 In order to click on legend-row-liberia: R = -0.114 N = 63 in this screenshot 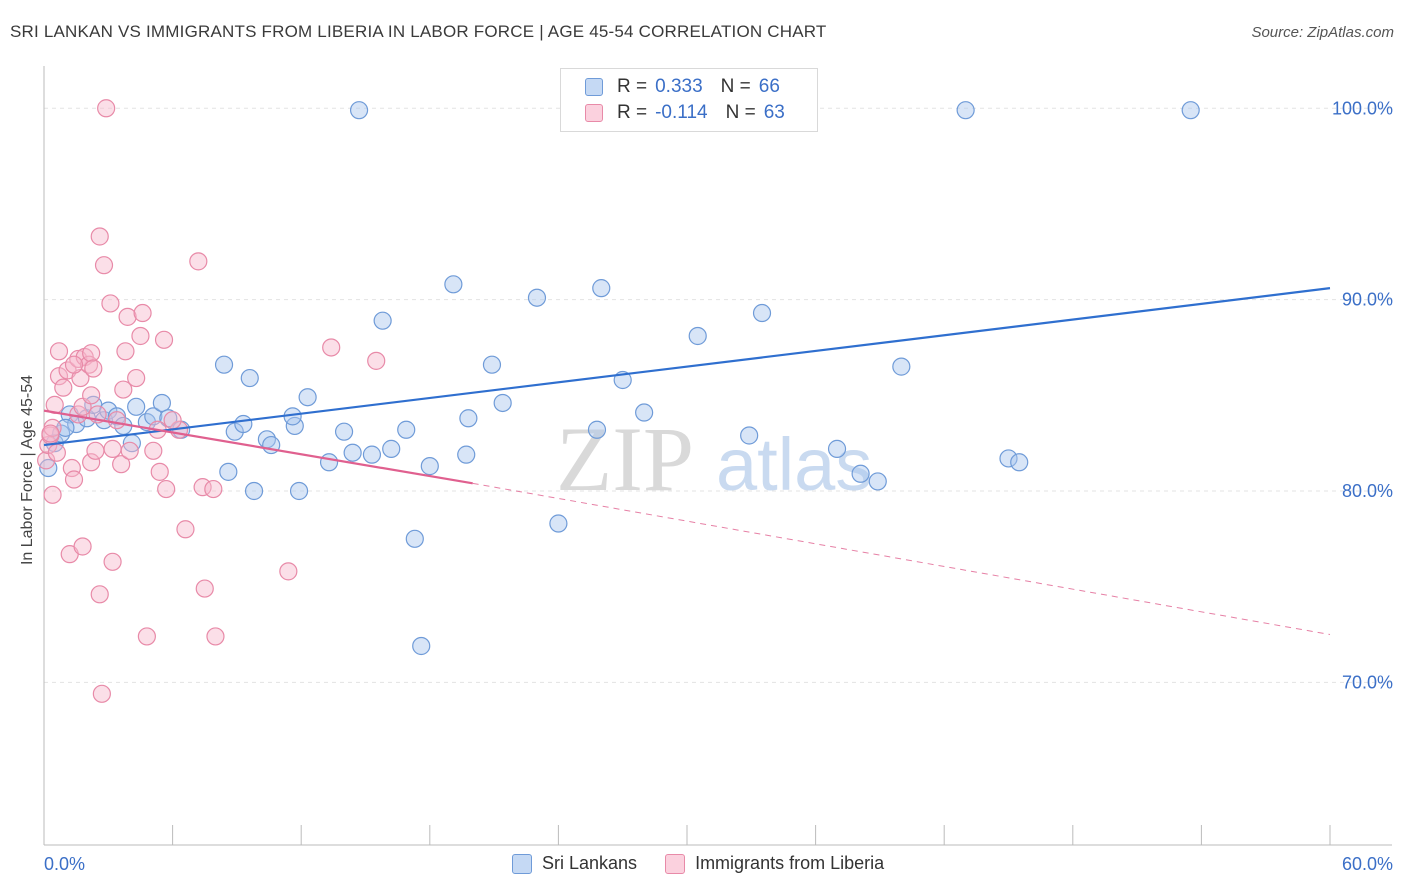, I will do `click(694, 113)`.